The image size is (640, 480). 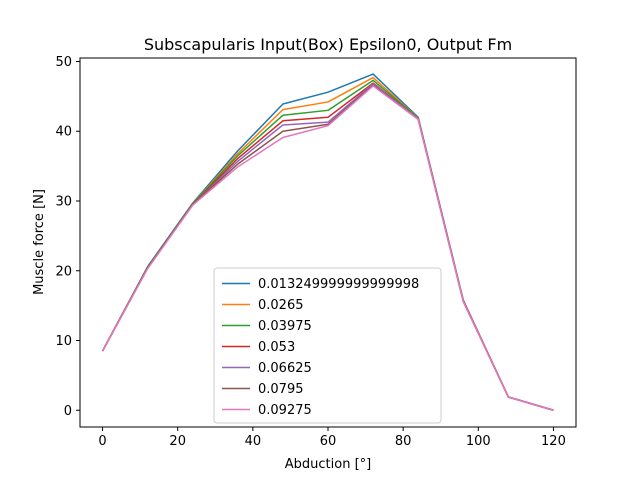 What do you see at coordinates (328, 464) in the screenshot?
I see `x-axis-label: Abduction [°]` at bounding box center [328, 464].